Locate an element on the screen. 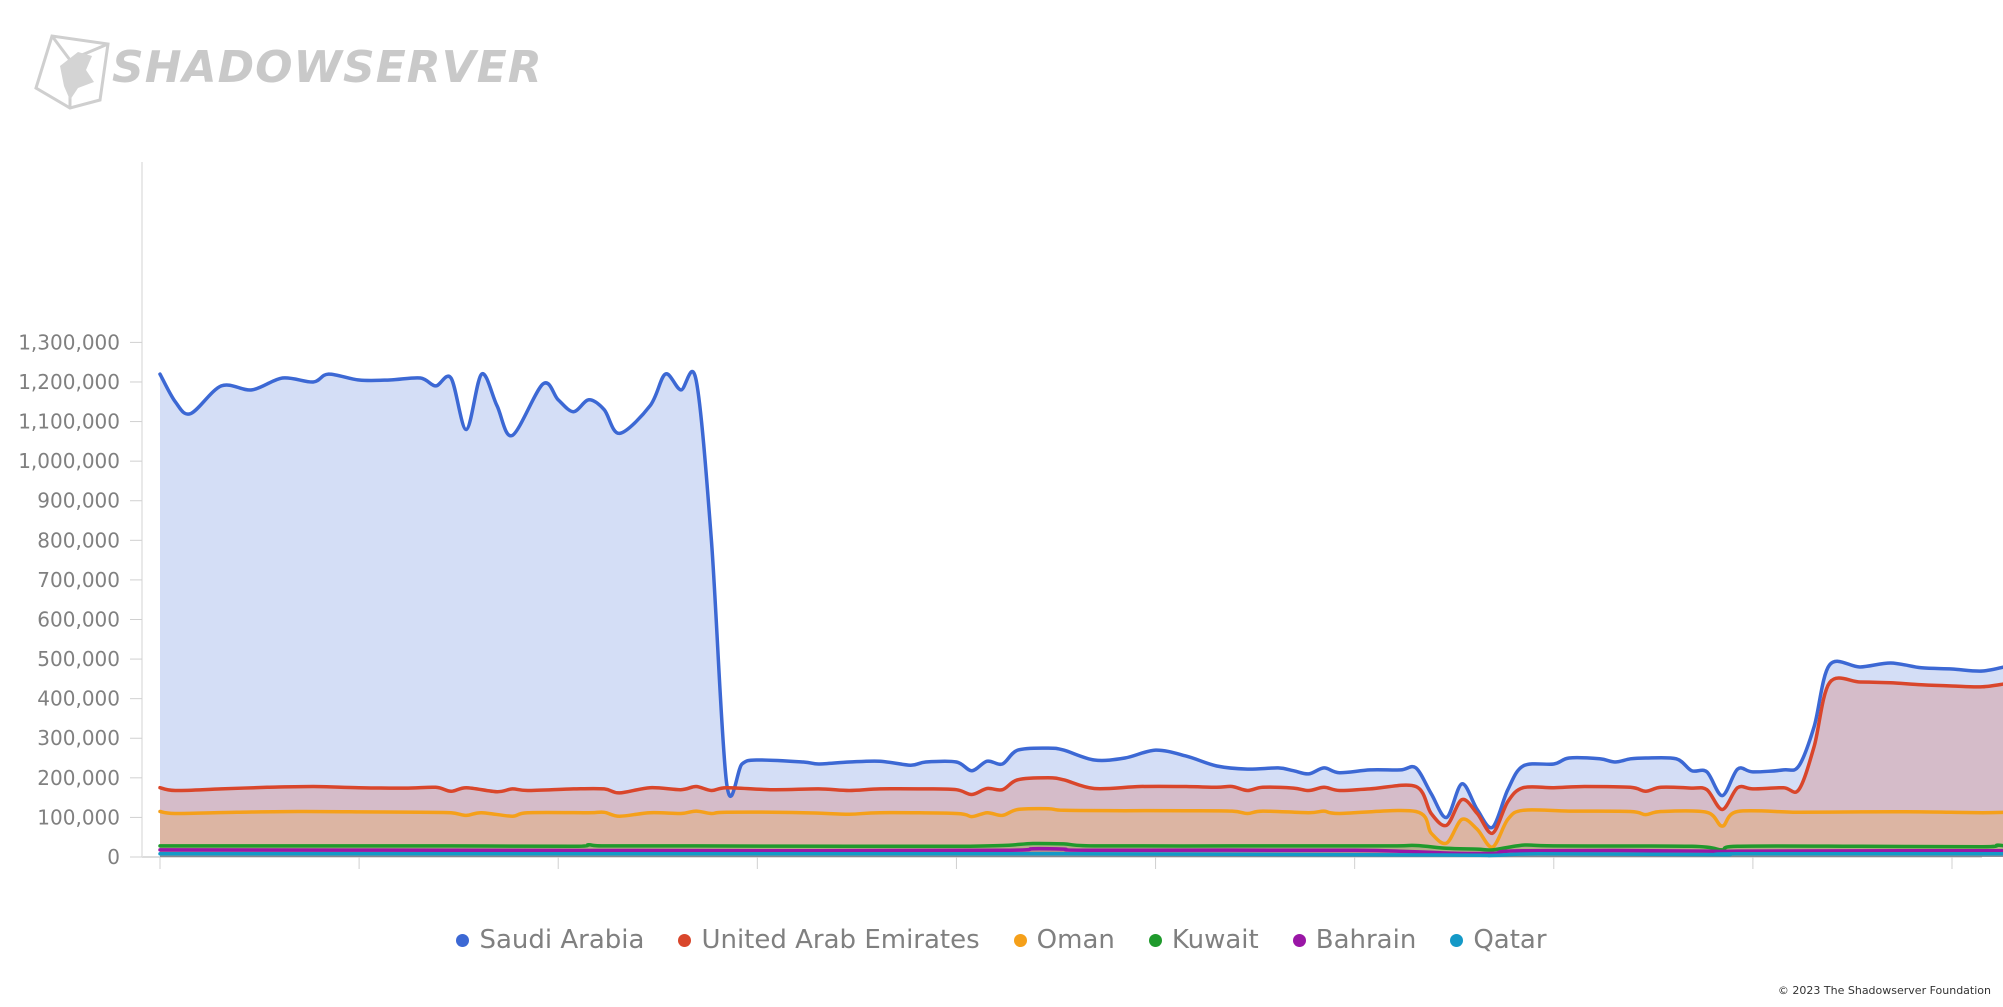 The width and height of the screenshot is (2003, 1007). line-qatar is located at coordinates (1080, 854).